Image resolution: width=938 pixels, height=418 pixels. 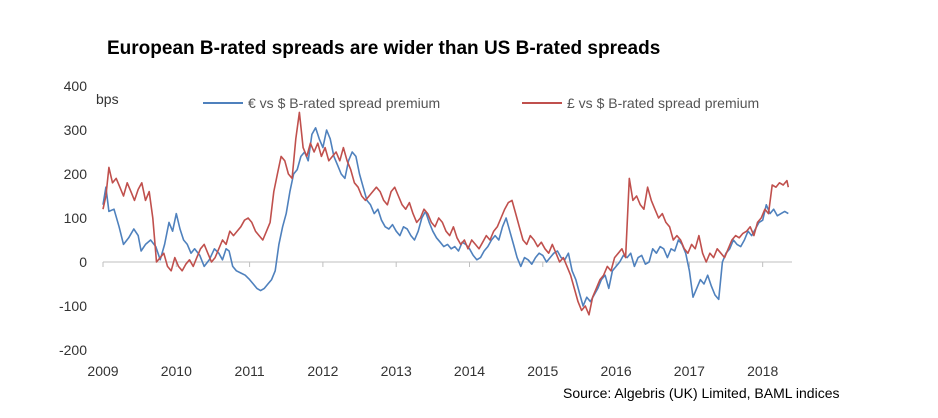 What do you see at coordinates (76, 130) in the screenshot?
I see `y-tick-label: 300` at bounding box center [76, 130].